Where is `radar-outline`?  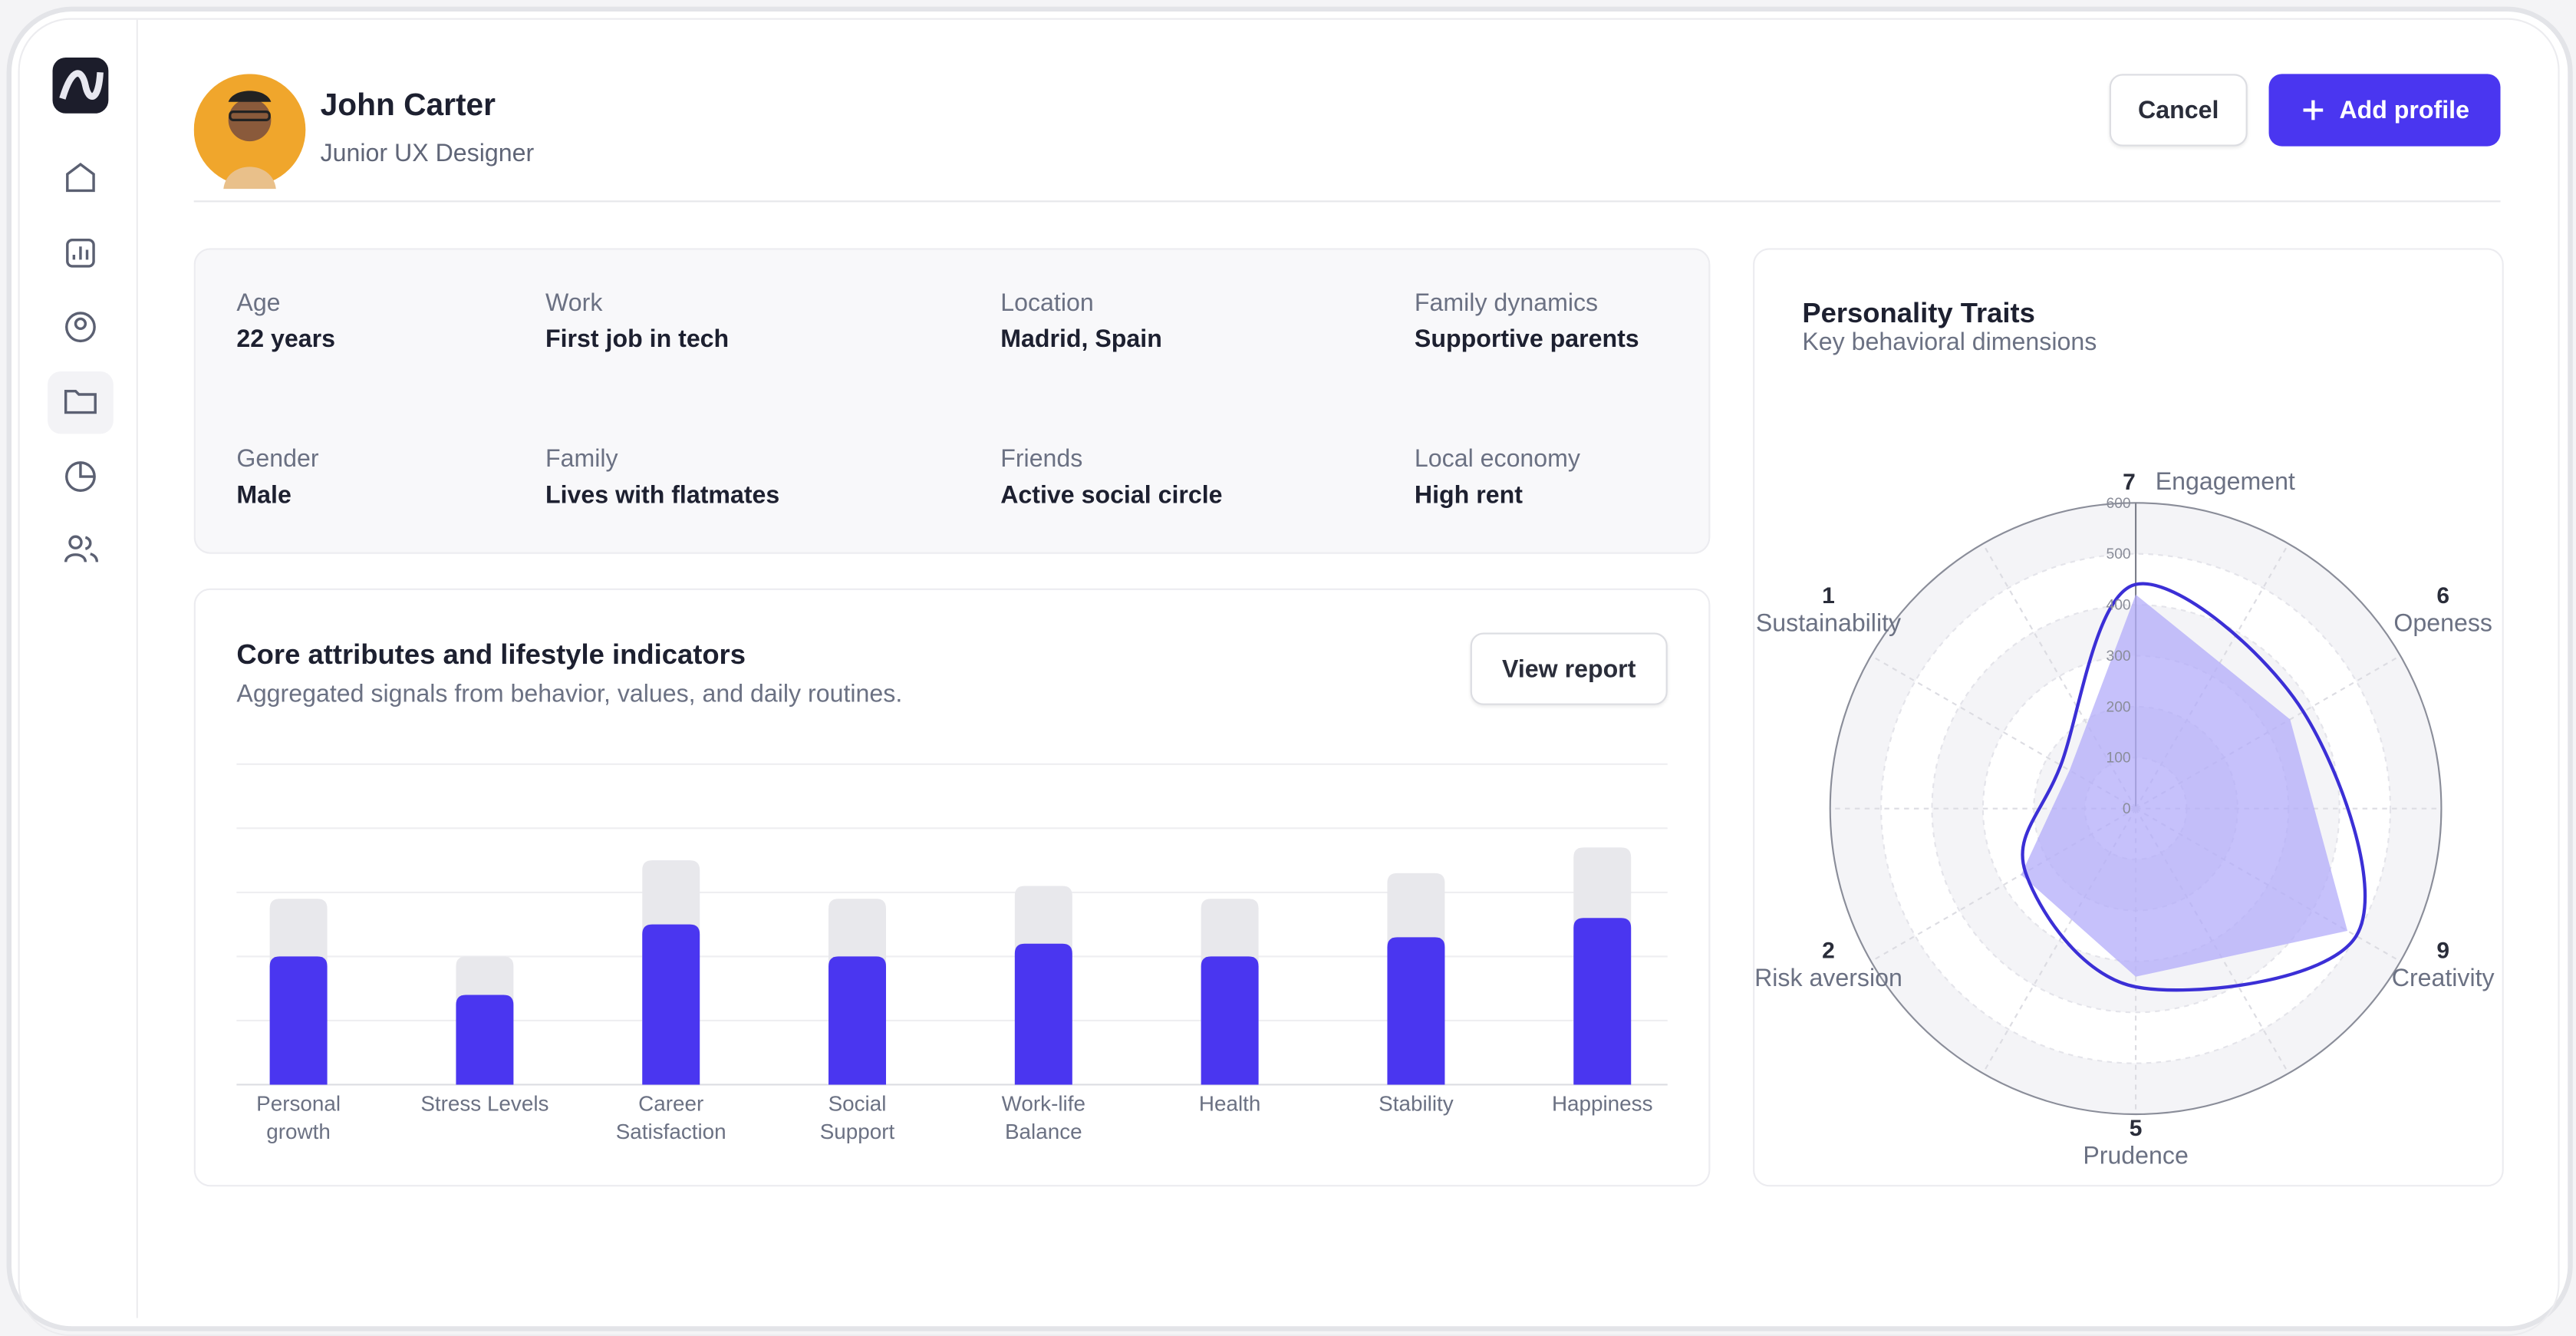 radar-outline is located at coordinates (2194, 787).